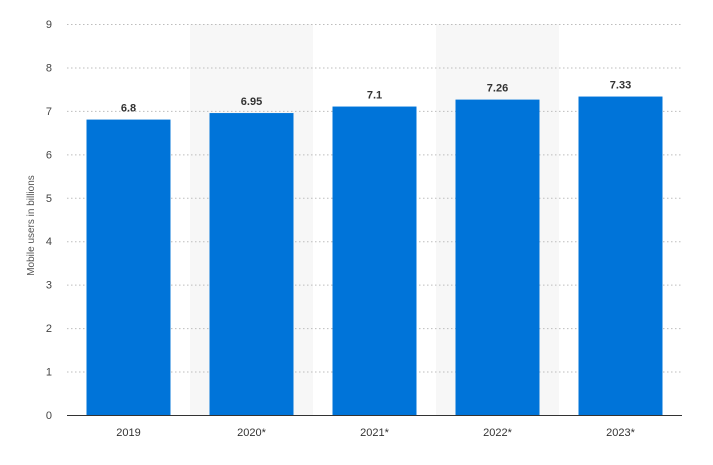 The width and height of the screenshot is (713, 465). I want to click on bar-value-label: 6.95, so click(251, 102).